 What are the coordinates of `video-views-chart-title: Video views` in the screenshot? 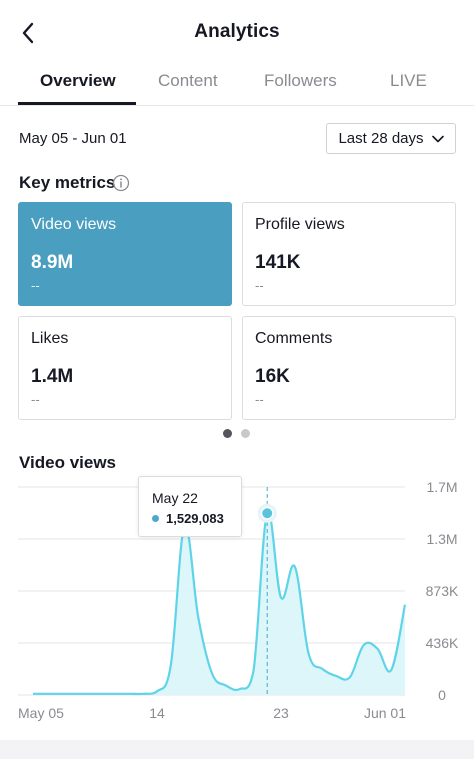 It's located at (68, 462).